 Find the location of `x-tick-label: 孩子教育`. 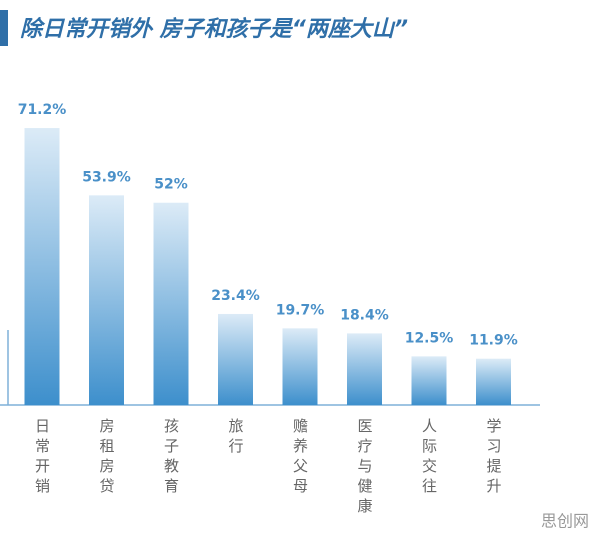

x-tick-label: 孩子教育 is located at coordinates (171, 458).